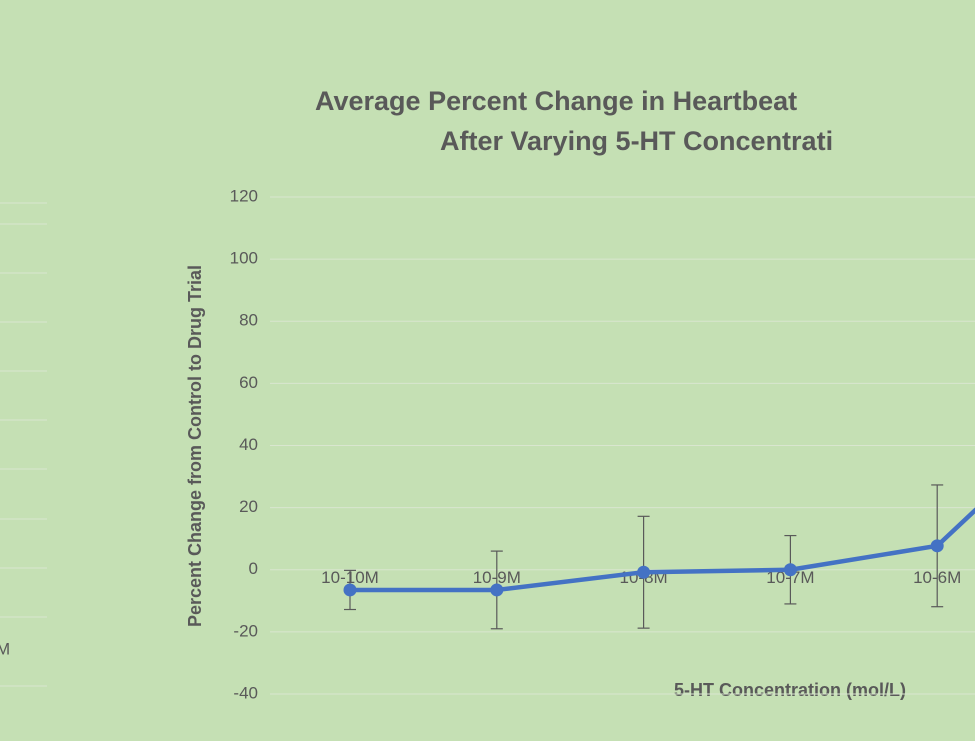  What do you see at coordinates (245, 630) in the screenshot?
I see `y-tick-label: -20` at bounding box center [245, 630].